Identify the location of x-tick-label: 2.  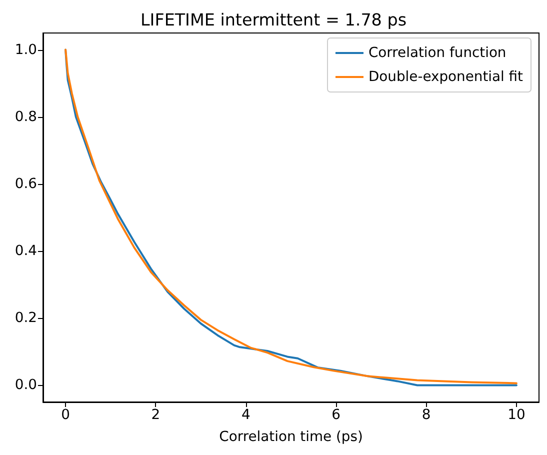
(155, 415).